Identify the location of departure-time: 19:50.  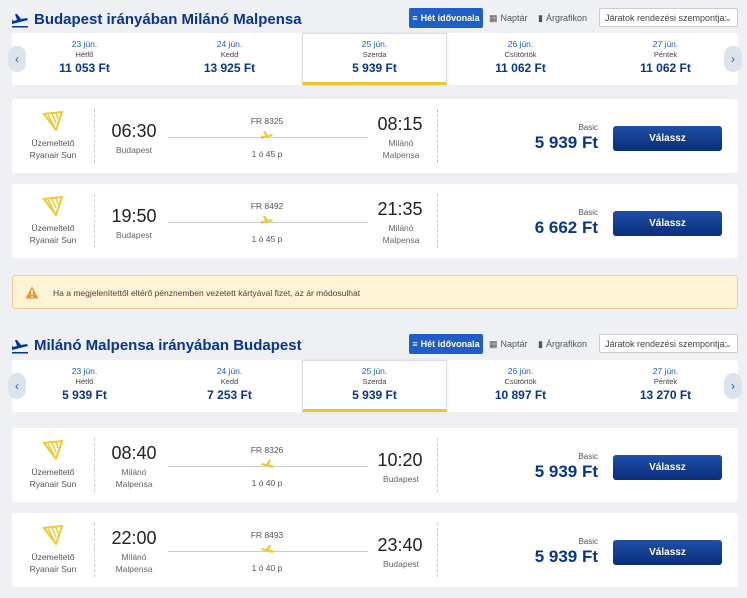
(134, 216).